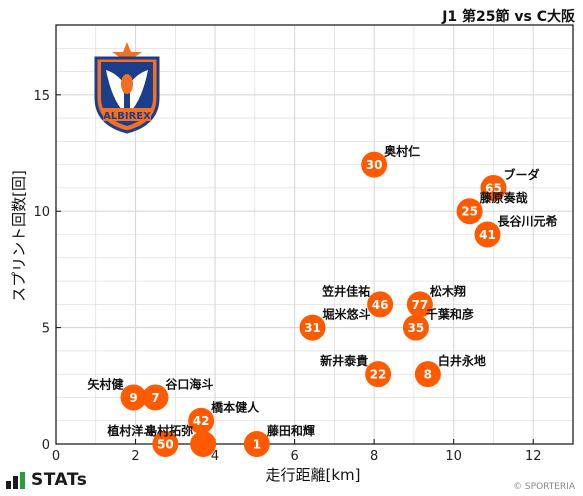 The image size is (583, 496). I want to click on brand-name: STATs, so click(59, 480).